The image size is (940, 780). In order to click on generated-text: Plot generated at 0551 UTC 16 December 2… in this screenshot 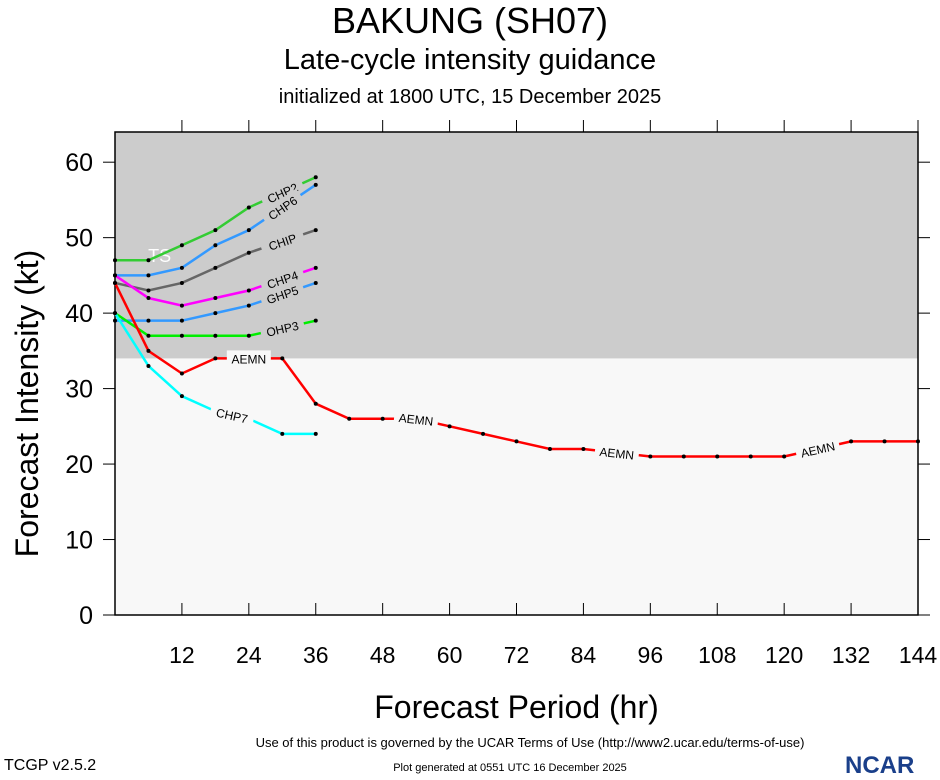, I will do `click(510, 768)`.